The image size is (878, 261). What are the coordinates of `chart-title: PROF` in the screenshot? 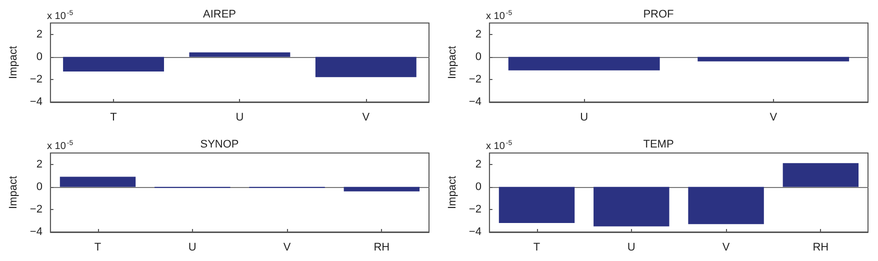 It's located at (658, 14).